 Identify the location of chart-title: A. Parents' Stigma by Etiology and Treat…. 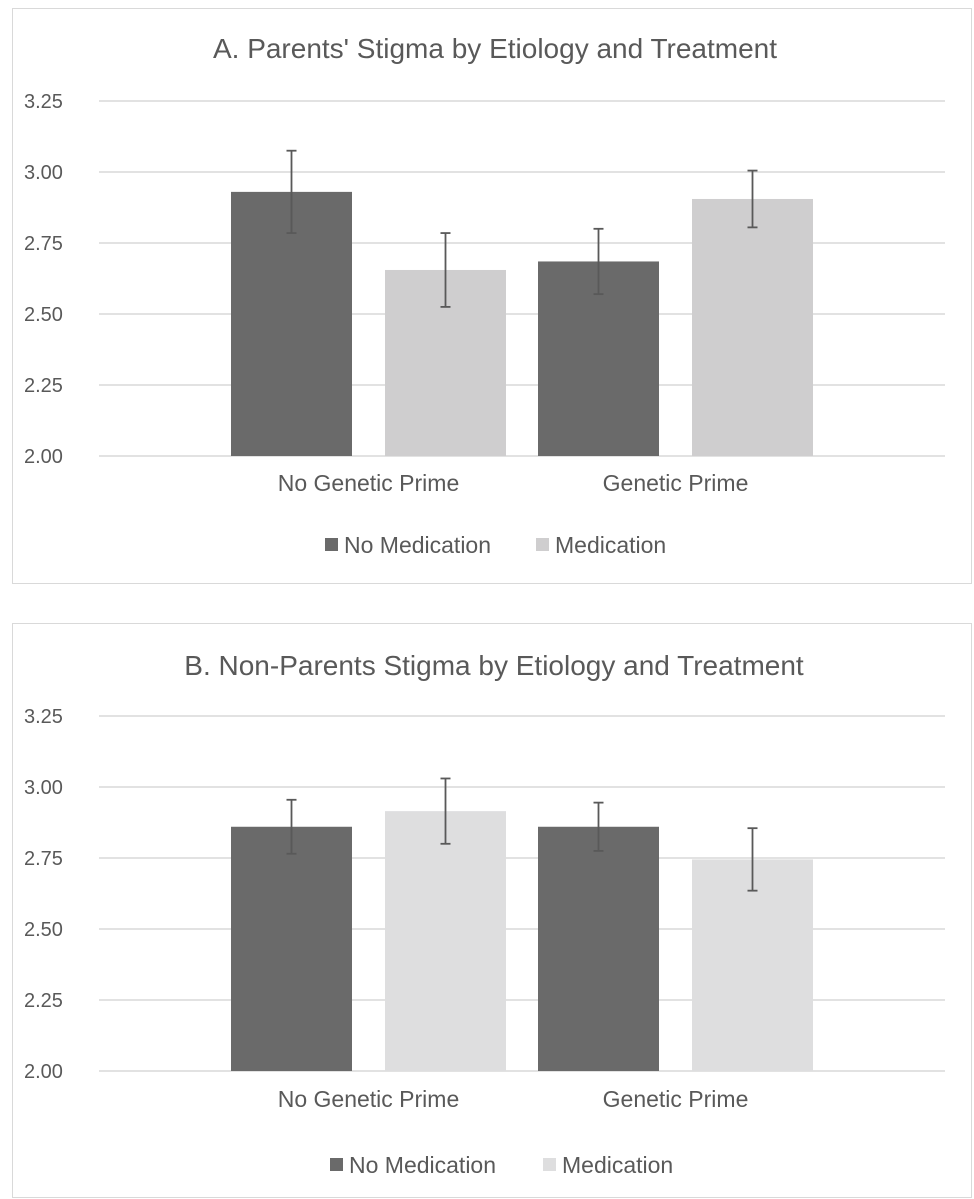
(495, 48).